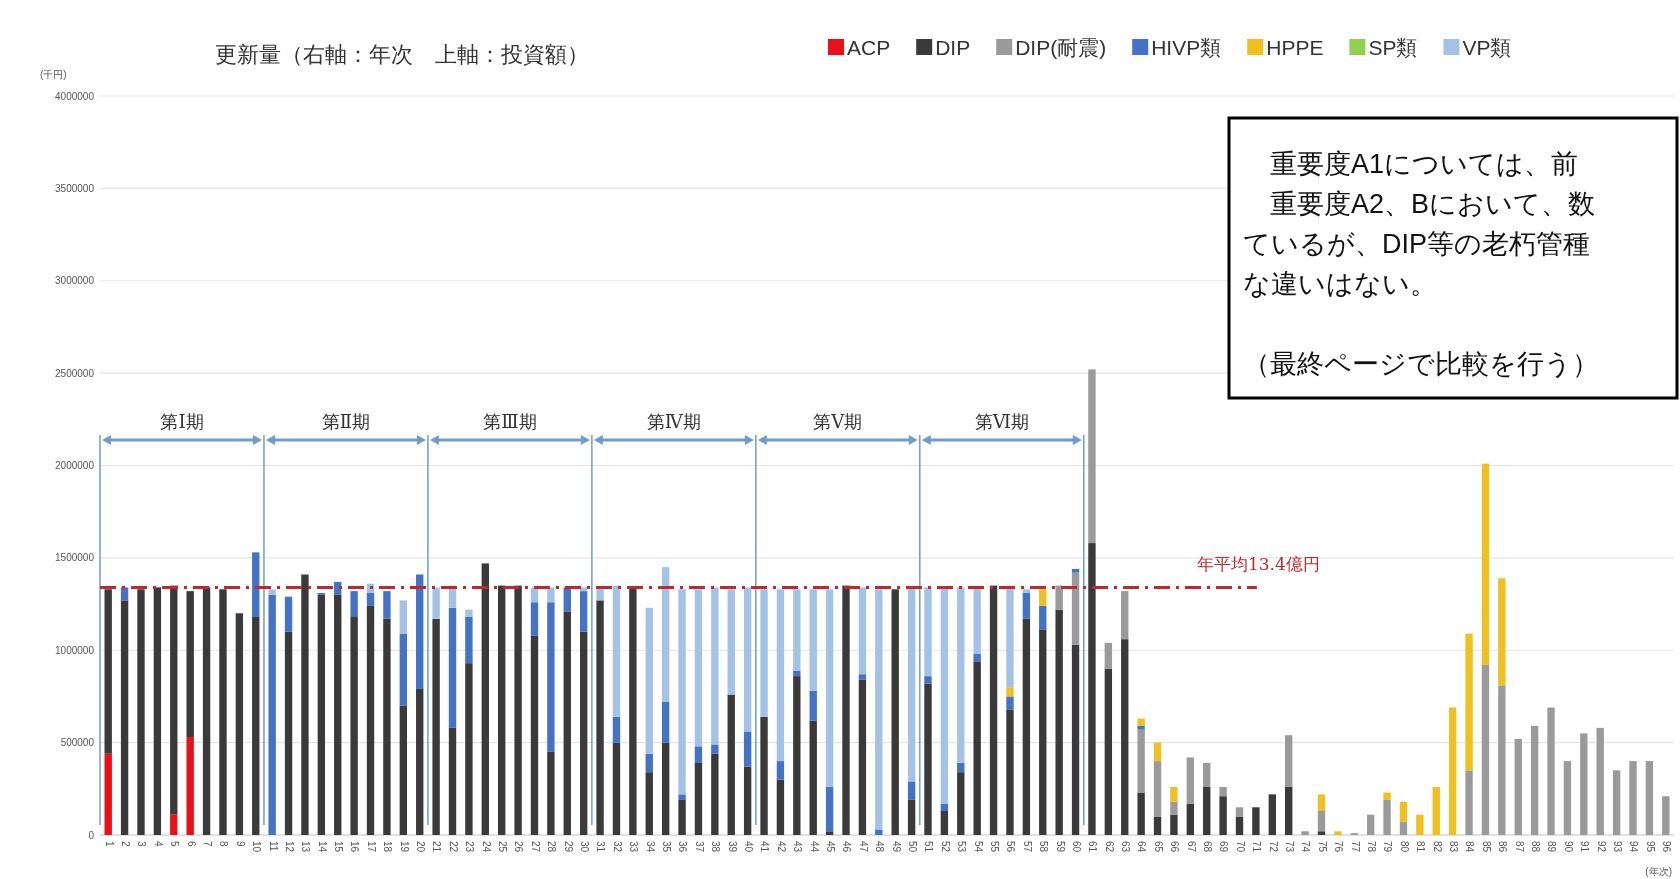 Image resolution: width=1680 pixels, height=879 pixels. I want to click on x-tick-label: 87, so click(1519, 847).